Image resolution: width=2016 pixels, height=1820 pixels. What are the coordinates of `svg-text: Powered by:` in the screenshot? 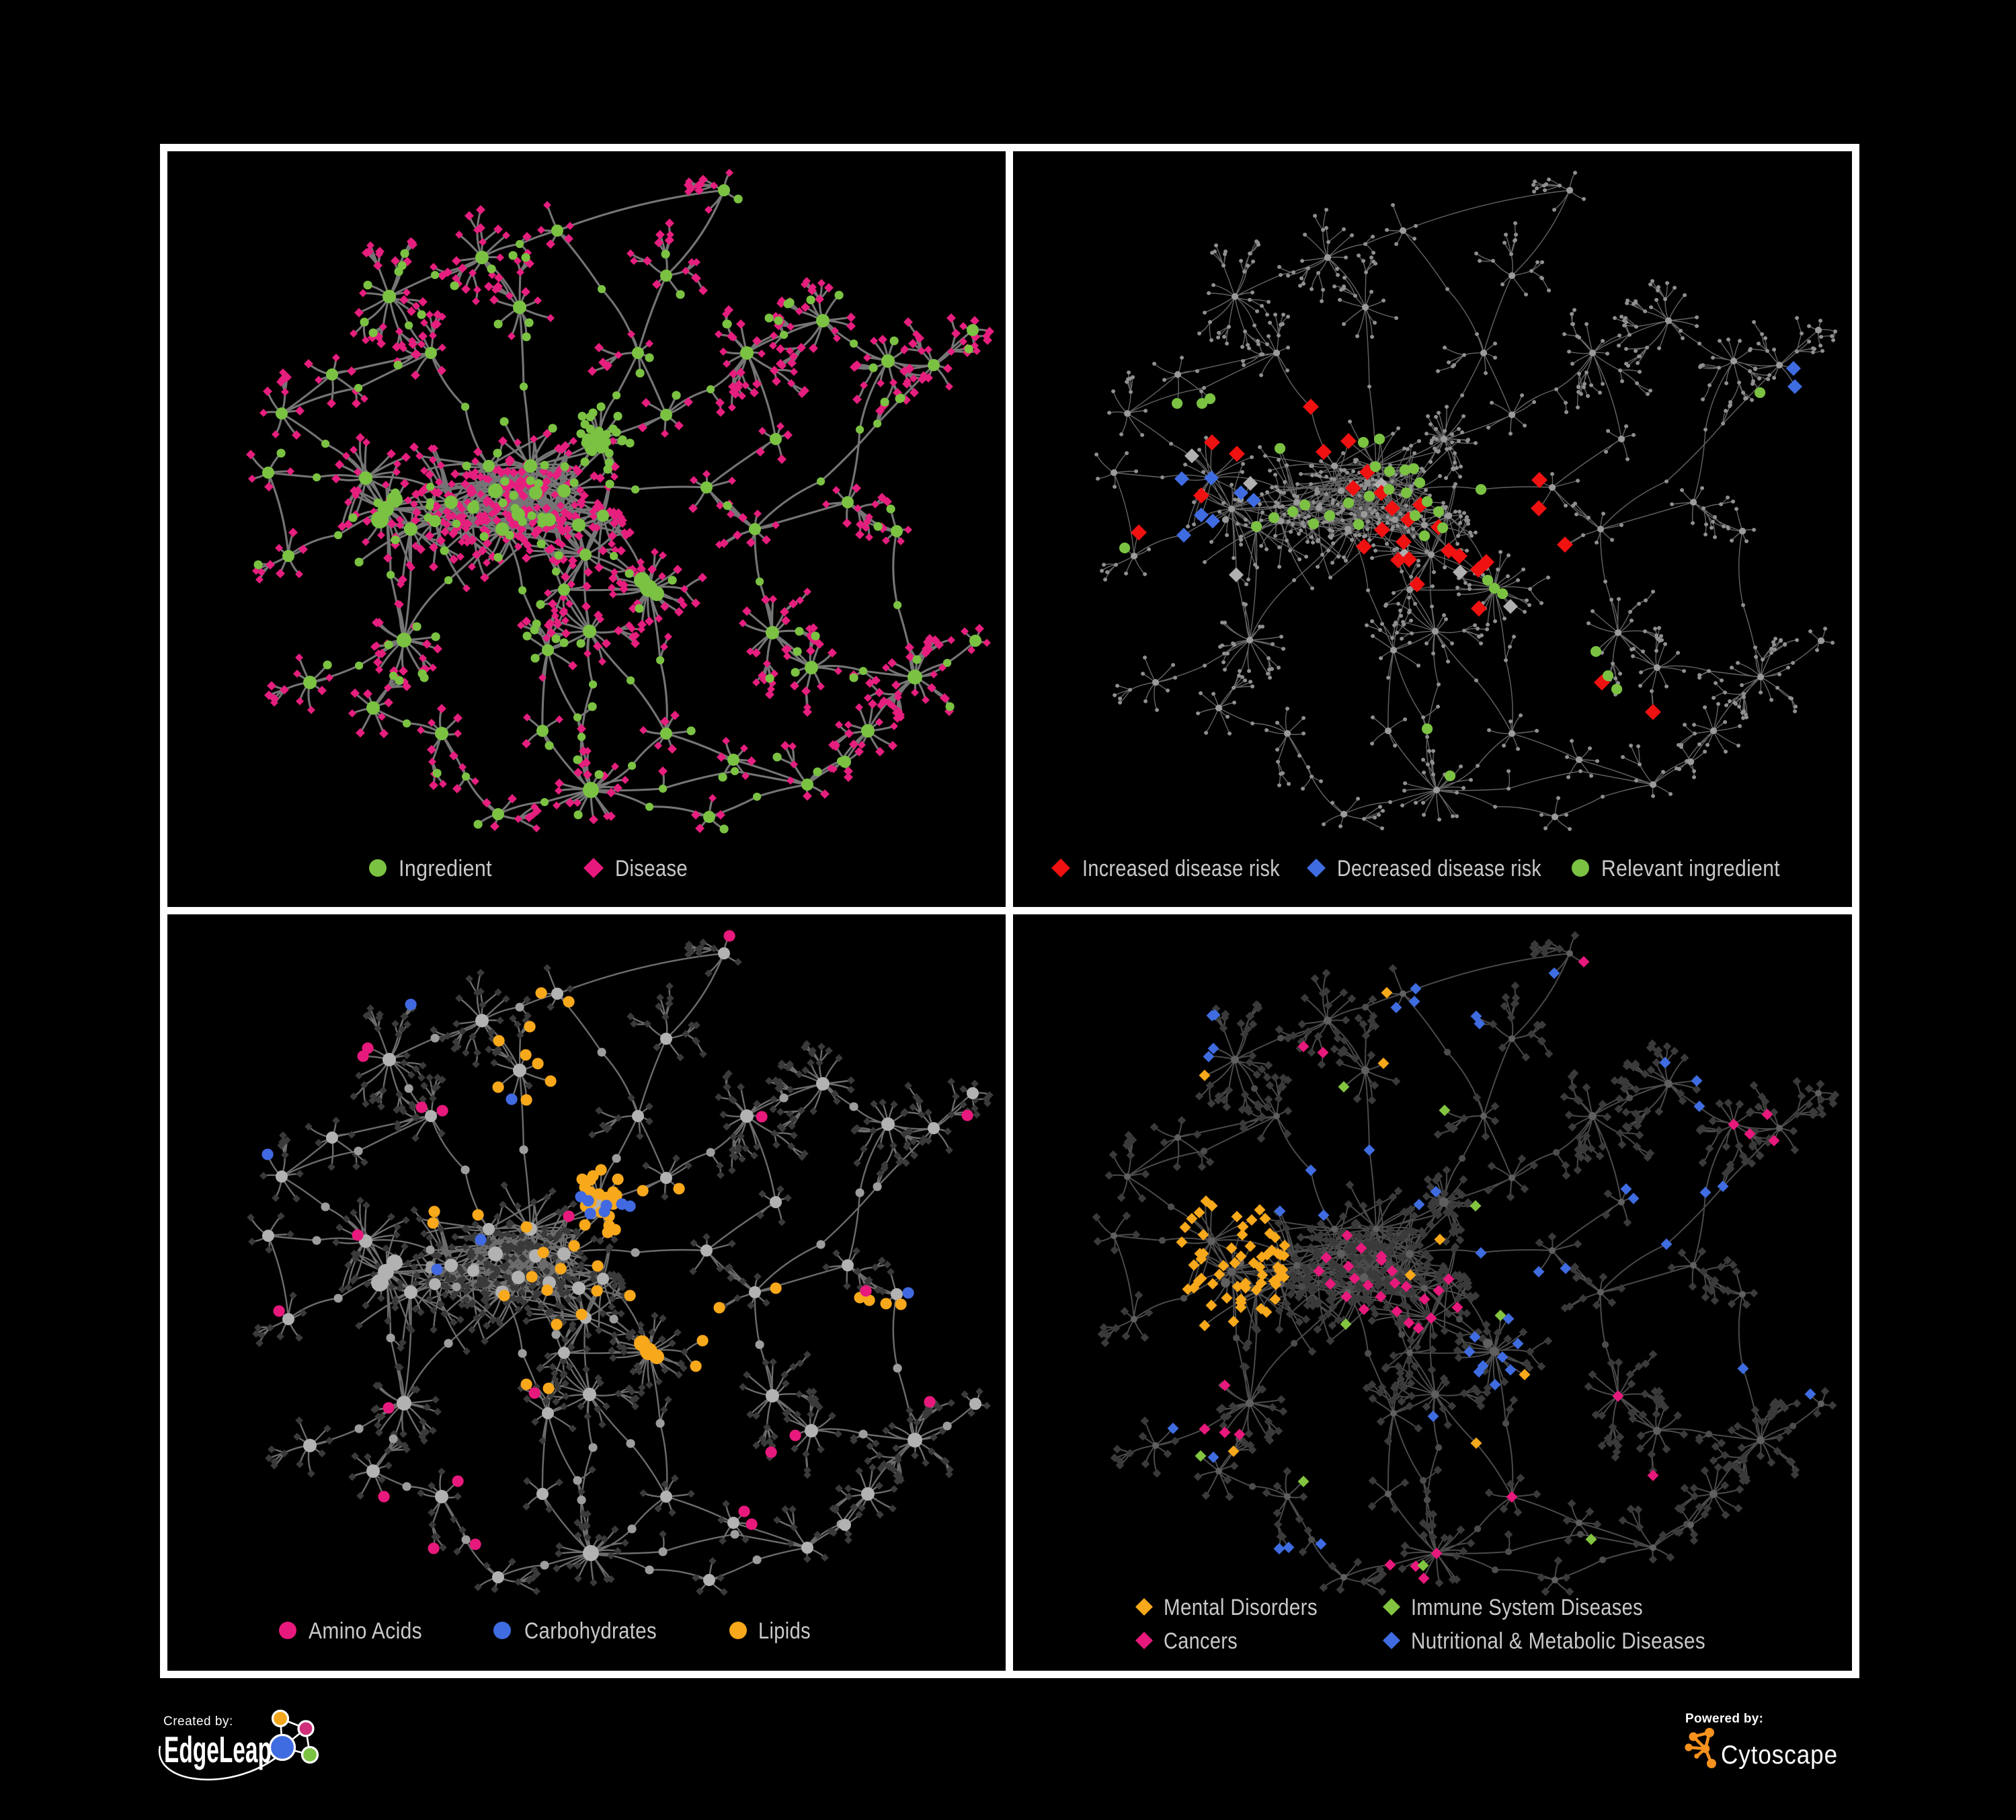 It's located at (1724, 1719).